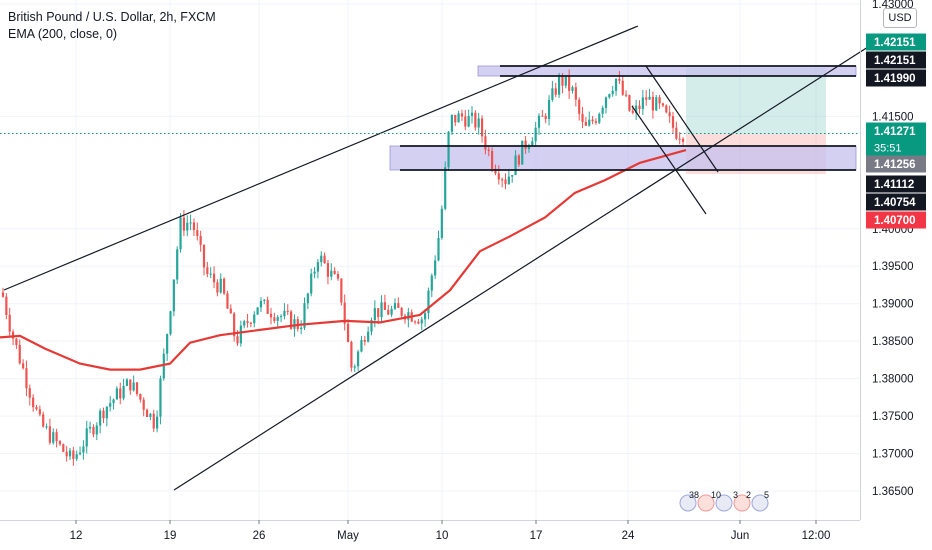 This screenshot has height=550, width=932. I want to click on symbol-title: British Pound / U.S. Dollar, 2h, FXCM, so click(112, 17).